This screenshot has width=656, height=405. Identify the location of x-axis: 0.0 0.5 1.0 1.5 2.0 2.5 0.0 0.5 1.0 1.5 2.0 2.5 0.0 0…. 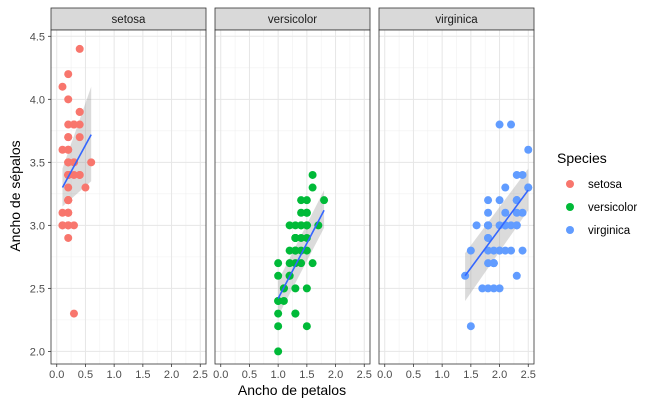
(292, 372).